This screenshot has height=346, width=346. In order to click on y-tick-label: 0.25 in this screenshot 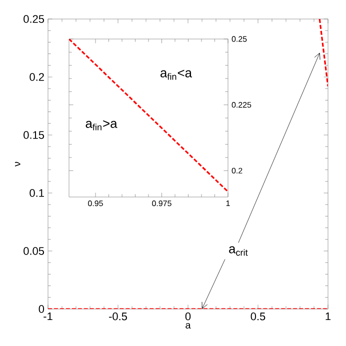, I will do `click(34, 19)`.